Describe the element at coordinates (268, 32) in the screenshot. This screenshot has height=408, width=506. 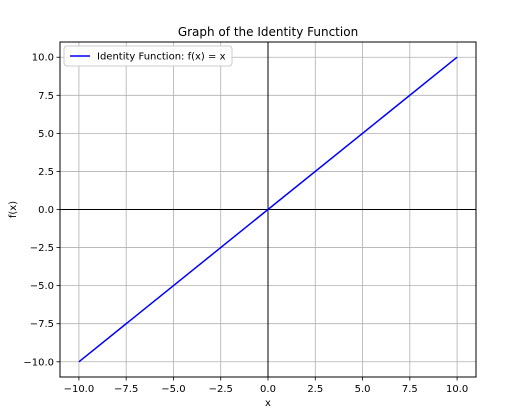
I see `chart-title: Graph of the Identity Function` at that location.